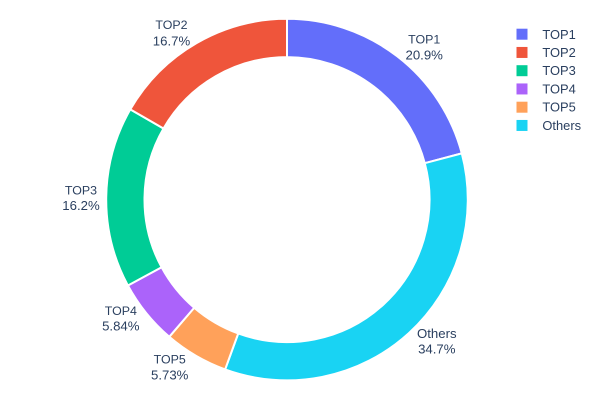 The width and height of the screenshot is (600, 405). Describe the element at coordinates (437, 349) in the screenshot. I see `svg-text: 34.7%` at that location.